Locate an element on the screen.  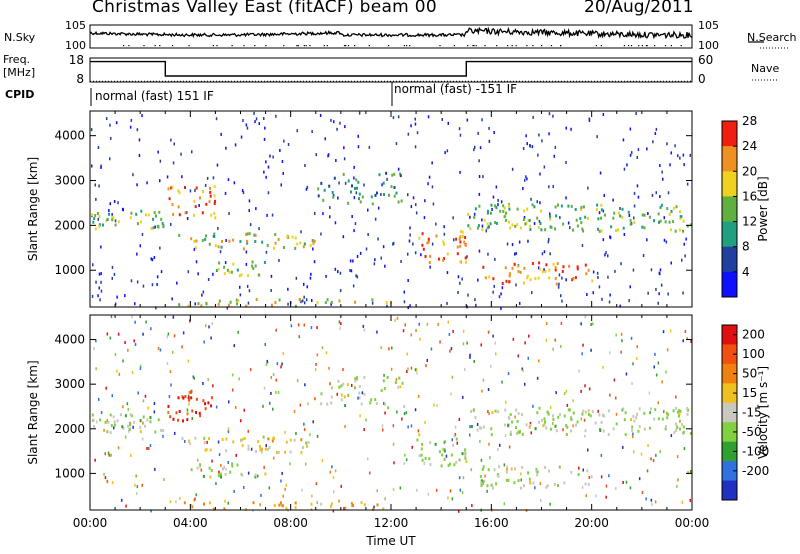
power-colorbar-tick-label: 28 is located at coordinates (749, 121).